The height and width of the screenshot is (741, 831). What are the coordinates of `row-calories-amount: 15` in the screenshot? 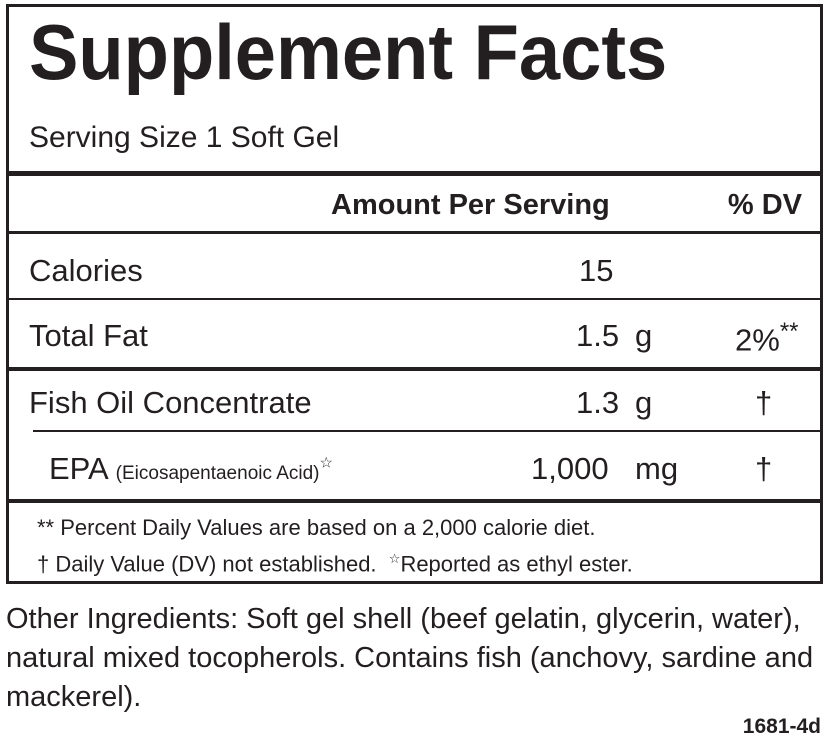 It's located at (596, 270).